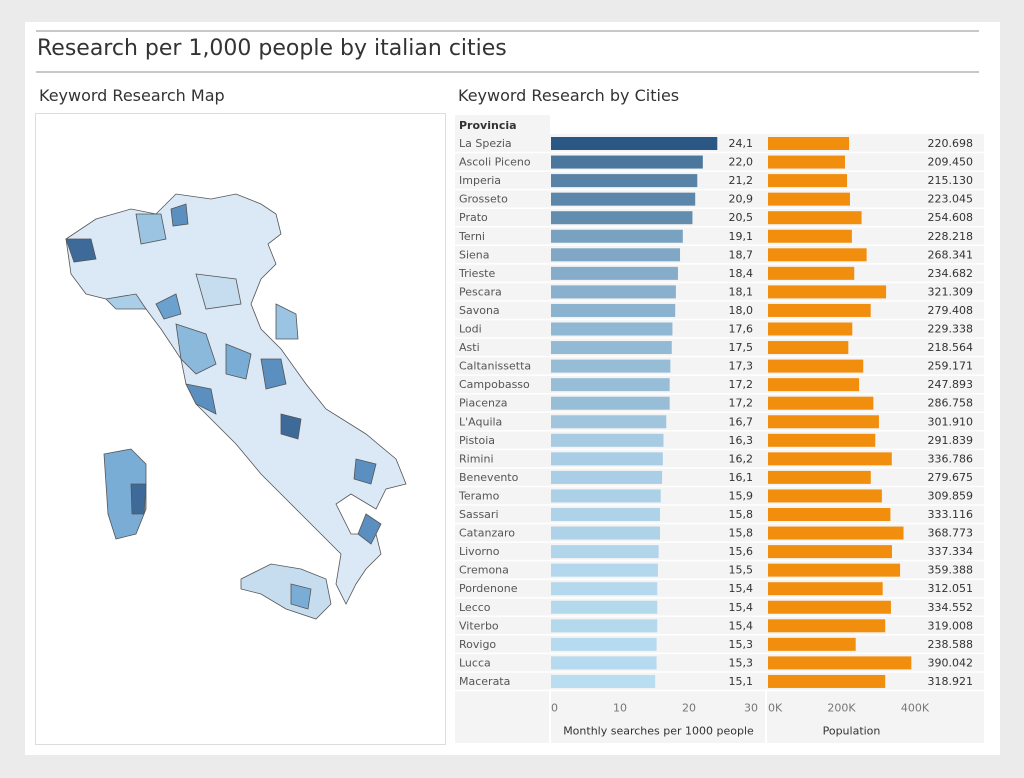 This screenshot has height=778, width=1024. What do you see at coordinates (494, 384) in the screenshot?
I see `category-label: Campobasso` at bounding box center [494, 384].